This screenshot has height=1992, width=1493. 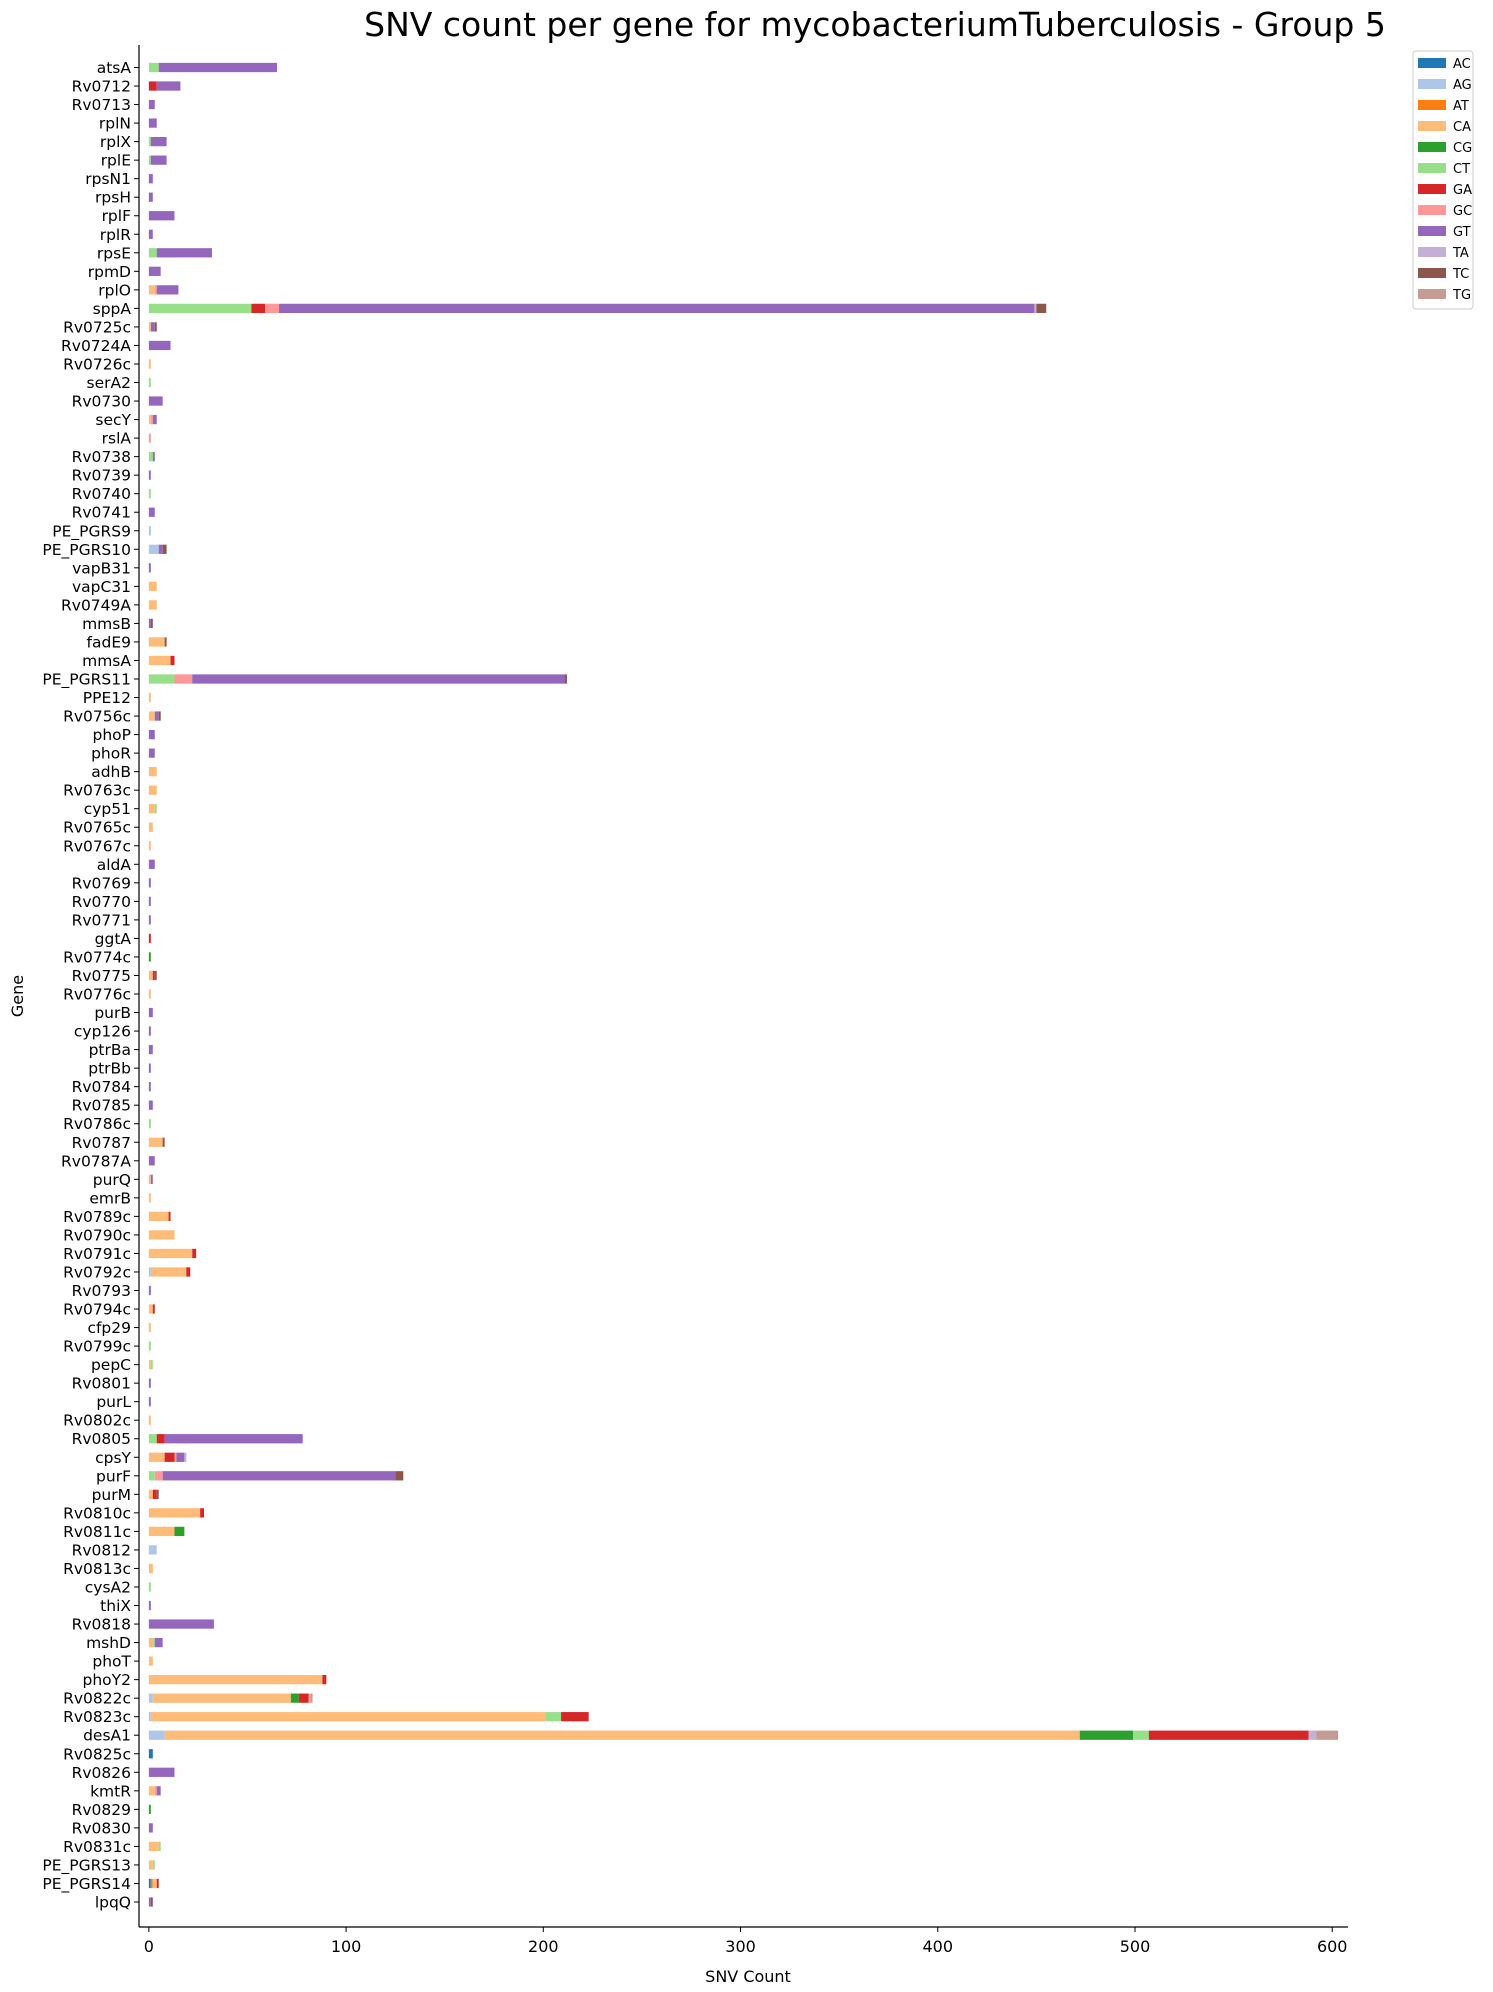 I want to click on y-tick-label: aldA, so click(x=114, y=865).